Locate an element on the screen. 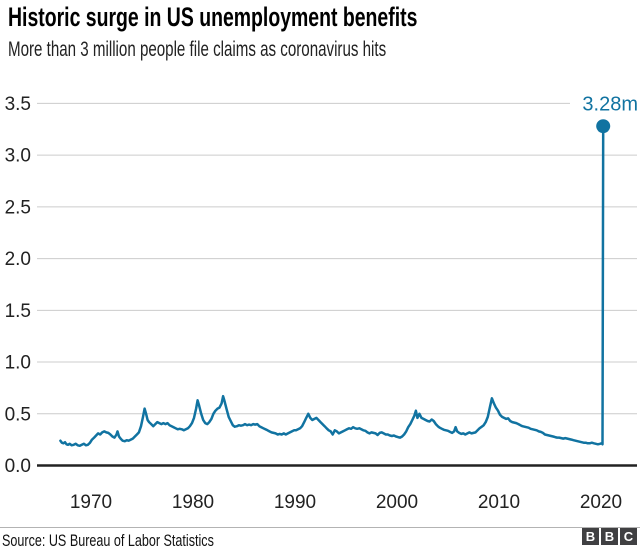 This screenshot has width=640, height=550. y-tick-label: 2.0 is located at coordinates (18, 259).